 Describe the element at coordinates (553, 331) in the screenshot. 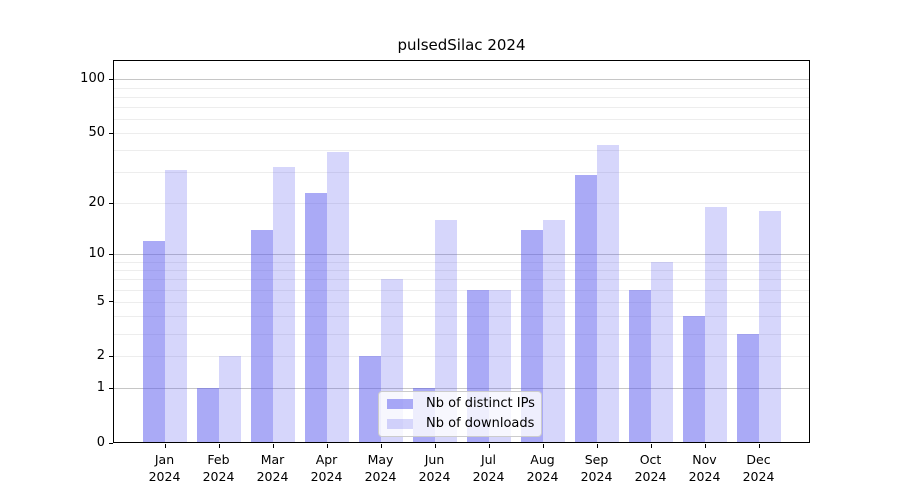

I see `bar-downloads-aug` at that location.